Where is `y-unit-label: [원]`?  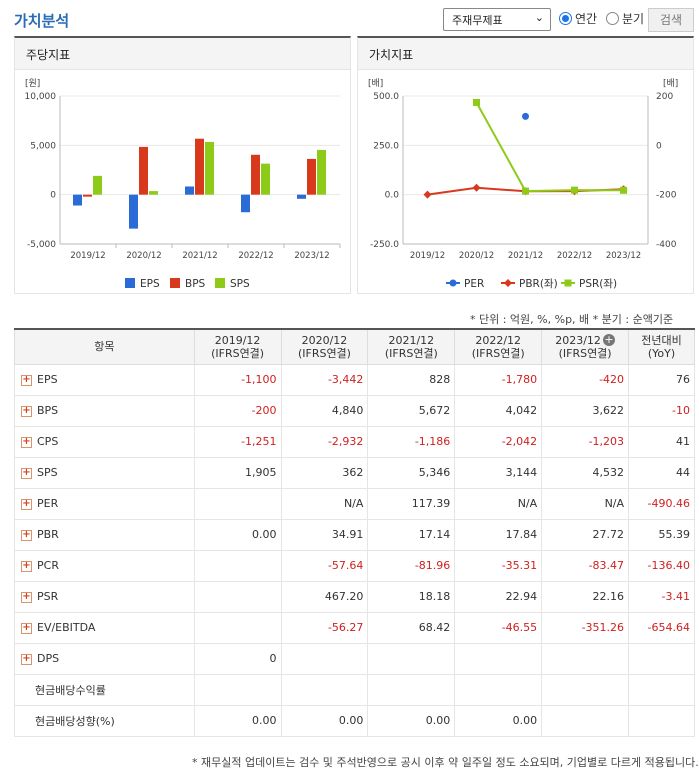
y-unit-label: [원] is located at coordinates (32, 83).